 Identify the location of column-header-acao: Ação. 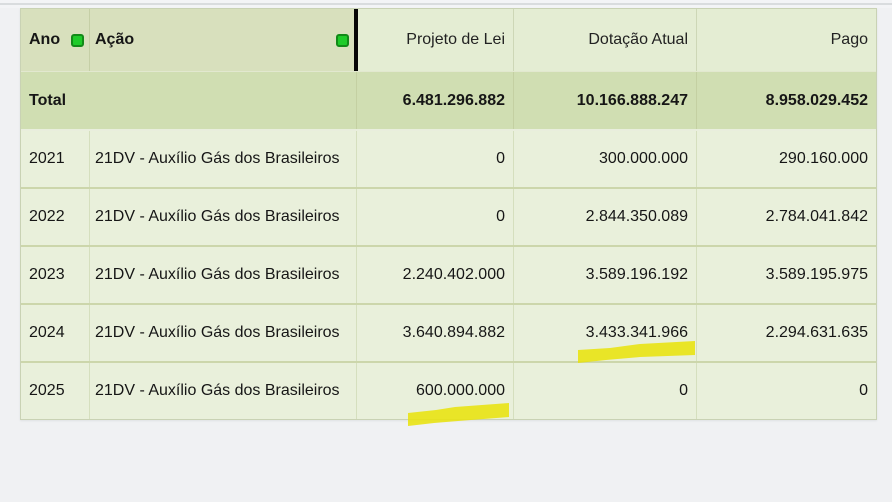
(222, 40).